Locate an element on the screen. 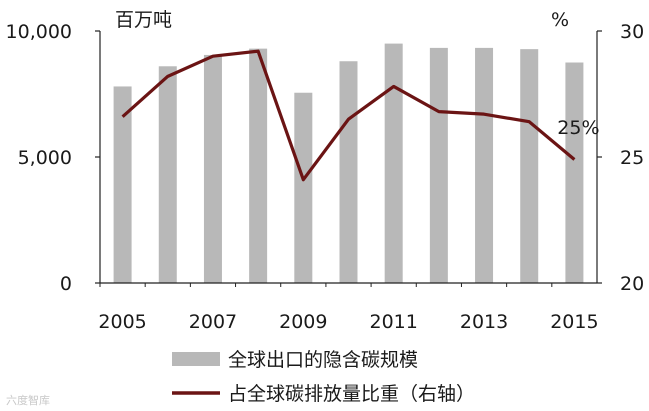  bar-2010 is located at coordinates (348, 172).